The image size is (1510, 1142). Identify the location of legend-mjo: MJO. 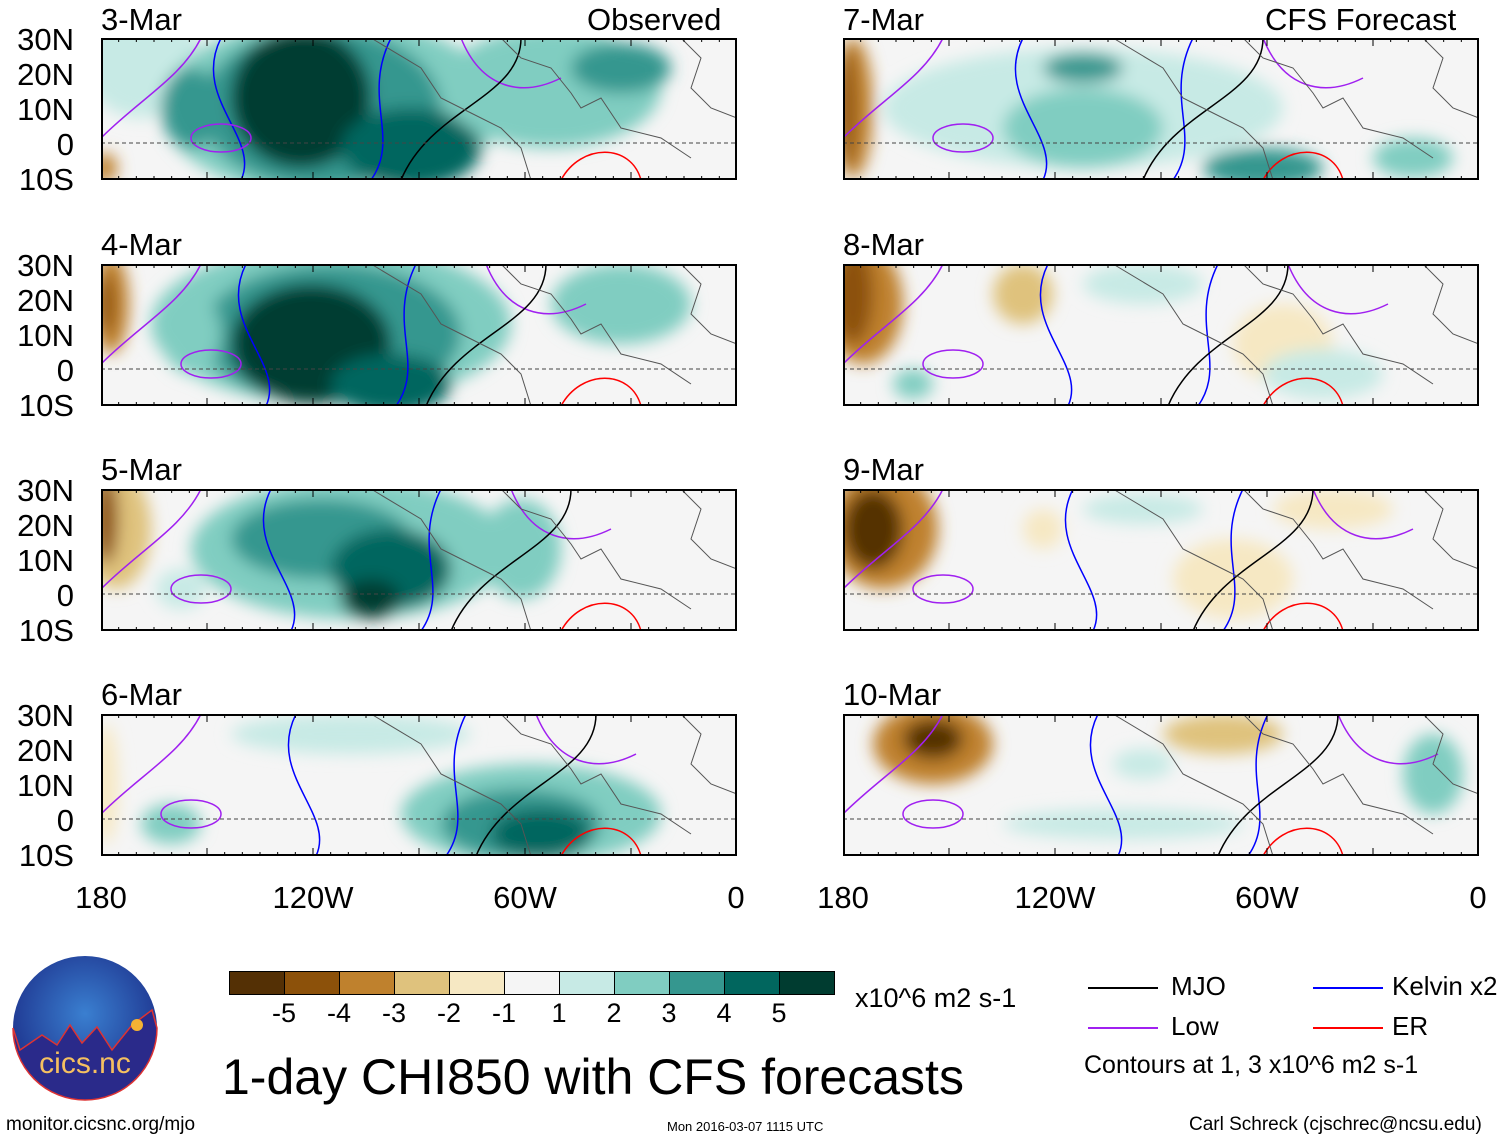
(1198, 986).